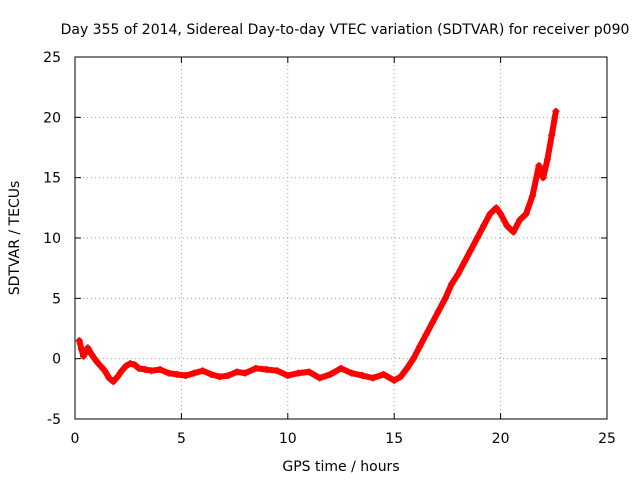 The height and width of the screenshot is (480, 640). Describe the element at coordinates (181, 439) in the screenshot. I see `x-tick-label: 5` at that location.